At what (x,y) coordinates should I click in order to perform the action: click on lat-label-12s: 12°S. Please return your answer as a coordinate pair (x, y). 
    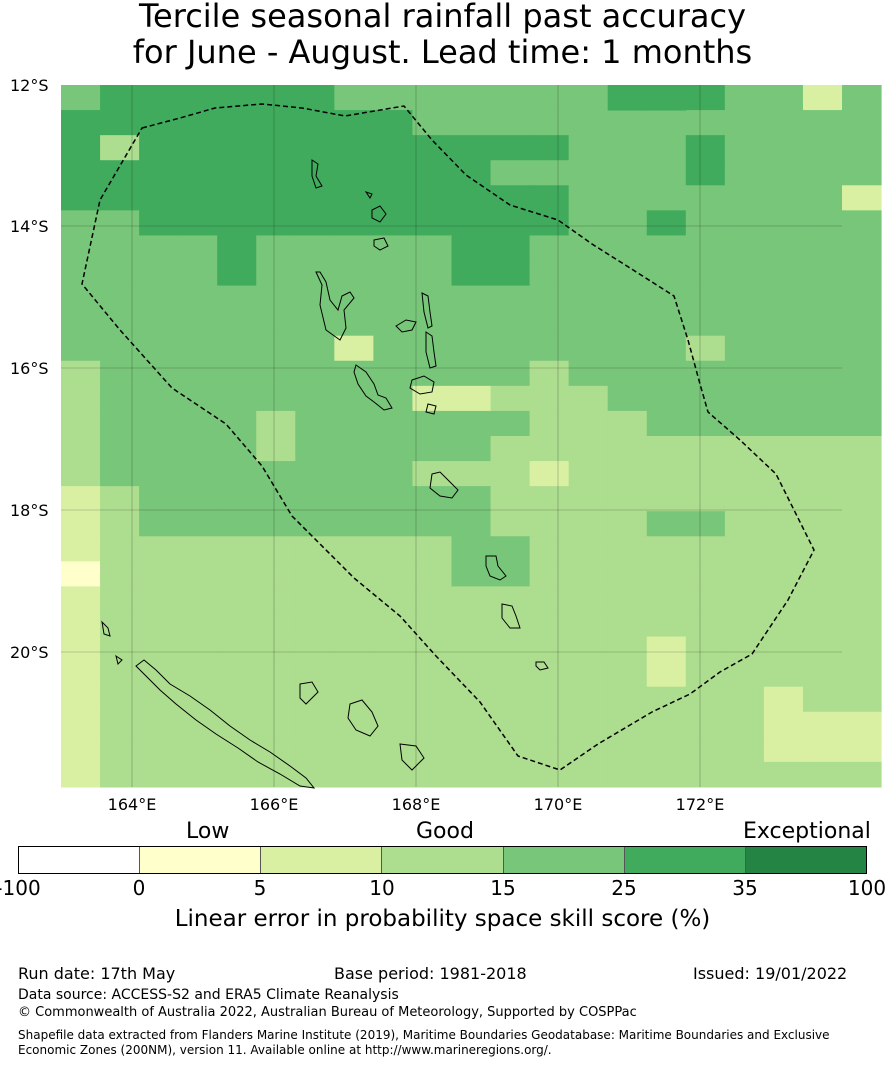
    Looking at the image, I should click on (29, 85).